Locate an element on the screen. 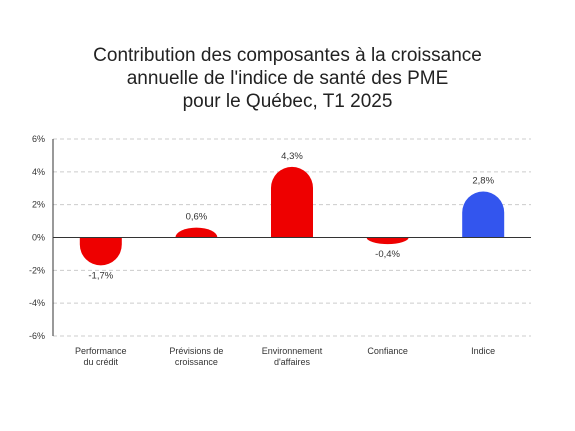 This screenshot has width=575, height=431. data-label: 4,3% is located at coordinates (292, 156).